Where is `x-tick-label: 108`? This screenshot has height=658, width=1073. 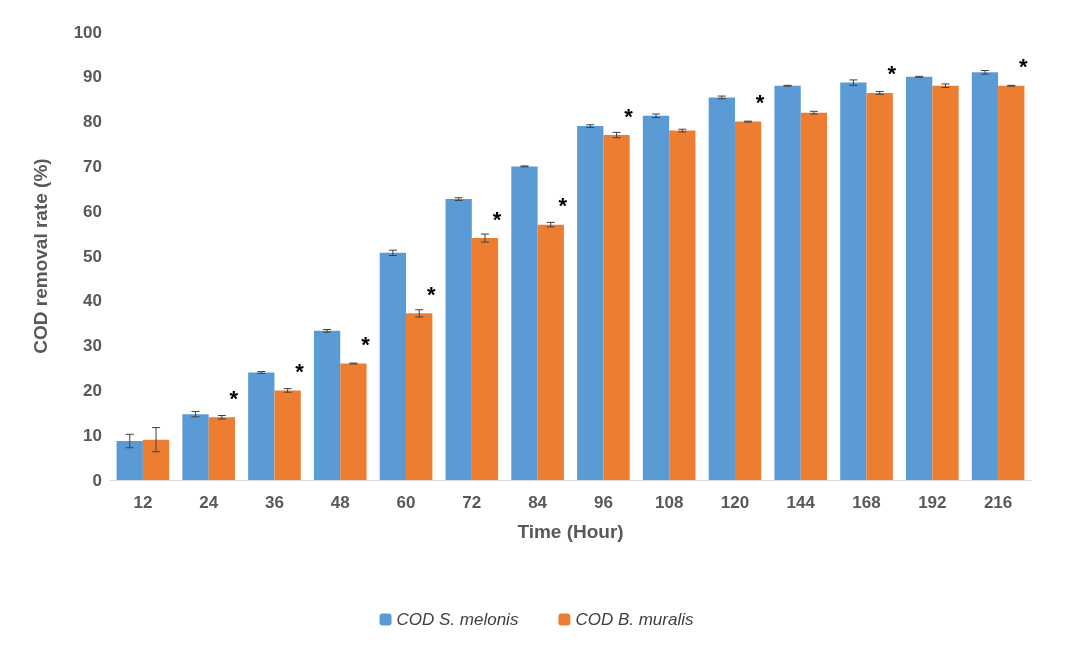
x-tick-label: 108 is located at coordinates (669, 502).